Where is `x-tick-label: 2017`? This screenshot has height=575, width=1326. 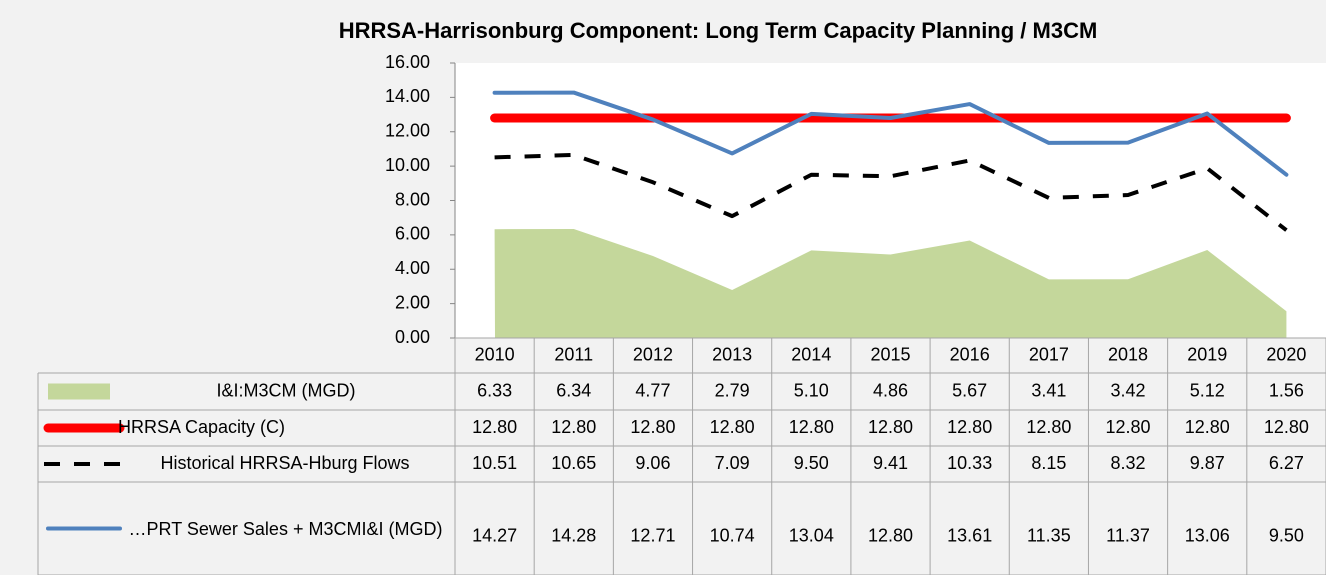 x-tick-label: 2017 is located at coordinates (1049, 354).